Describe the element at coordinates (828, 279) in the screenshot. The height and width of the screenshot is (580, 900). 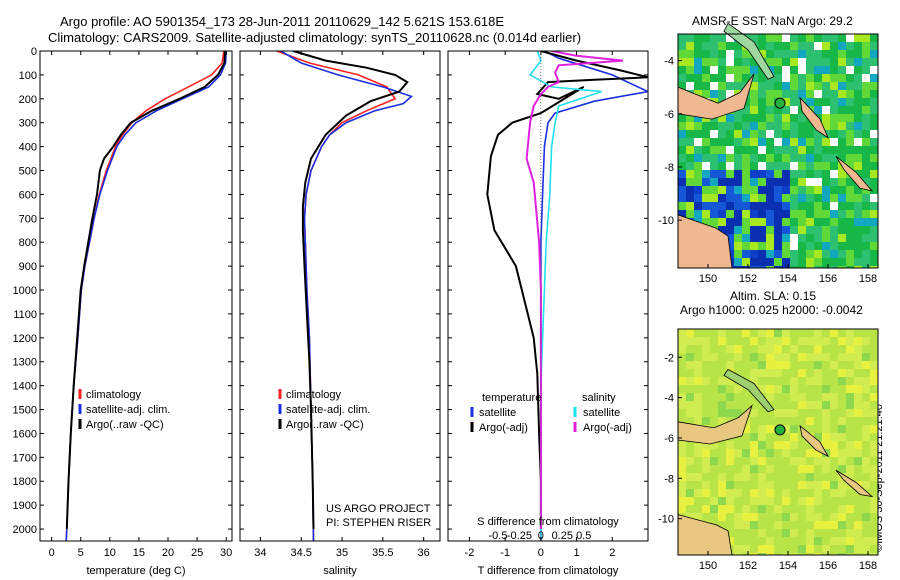
I see `sst-map-x-tick-label: 156` at that location.